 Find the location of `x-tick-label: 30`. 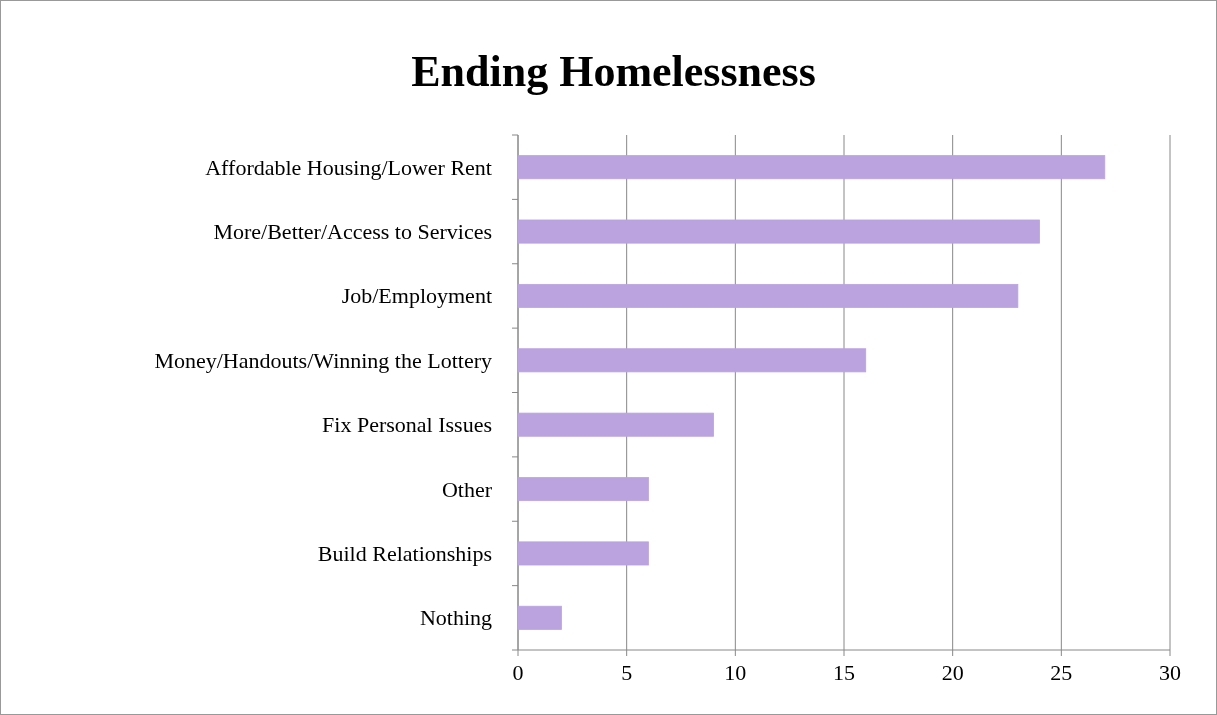

x-tick-label: 30 is located at coordinates (1170, 672).